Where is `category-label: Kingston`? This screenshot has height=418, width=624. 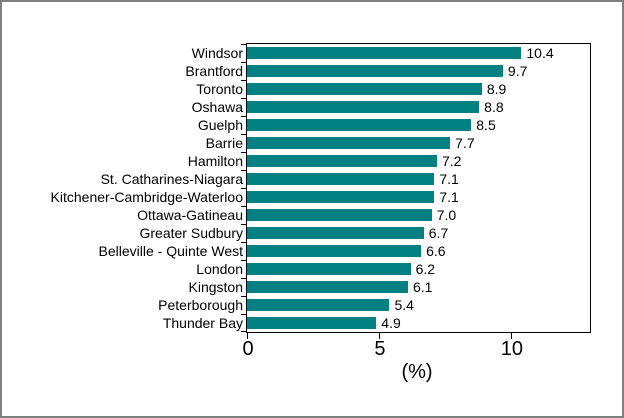 category-label: Kingston is located at coordinates (215, 287).